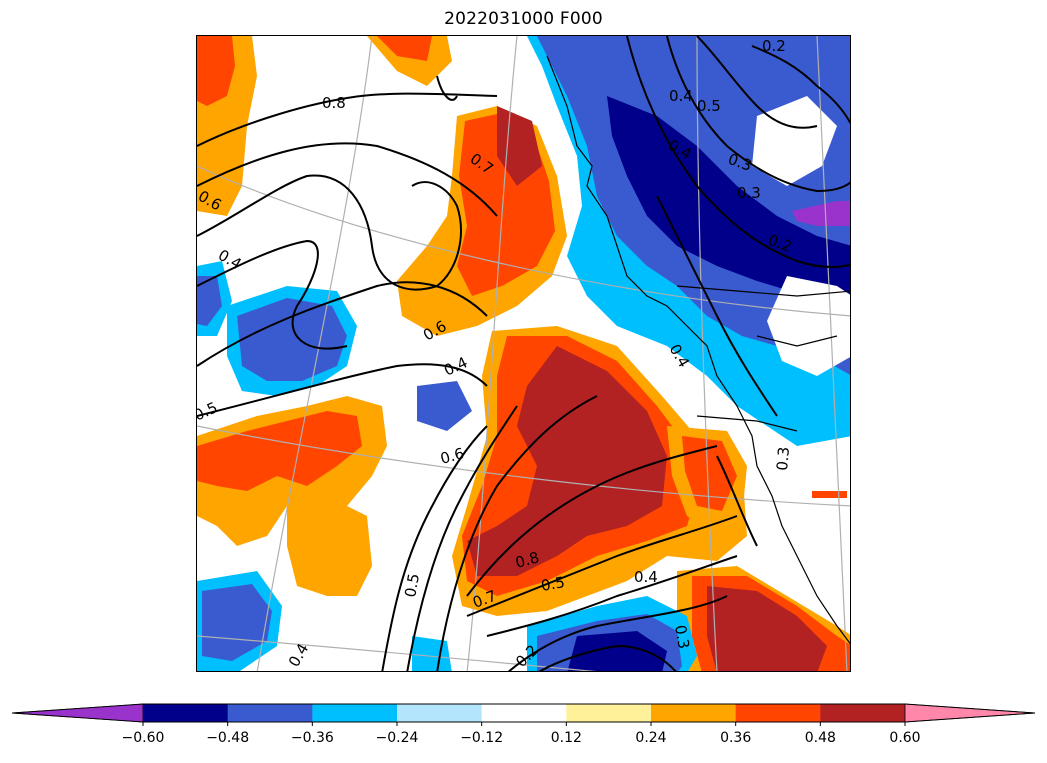  What do you see at coordinates (650, 738) in the screenshot?
I see `colorbar-tick-label: 0.24` at bounding box center [650, 738].